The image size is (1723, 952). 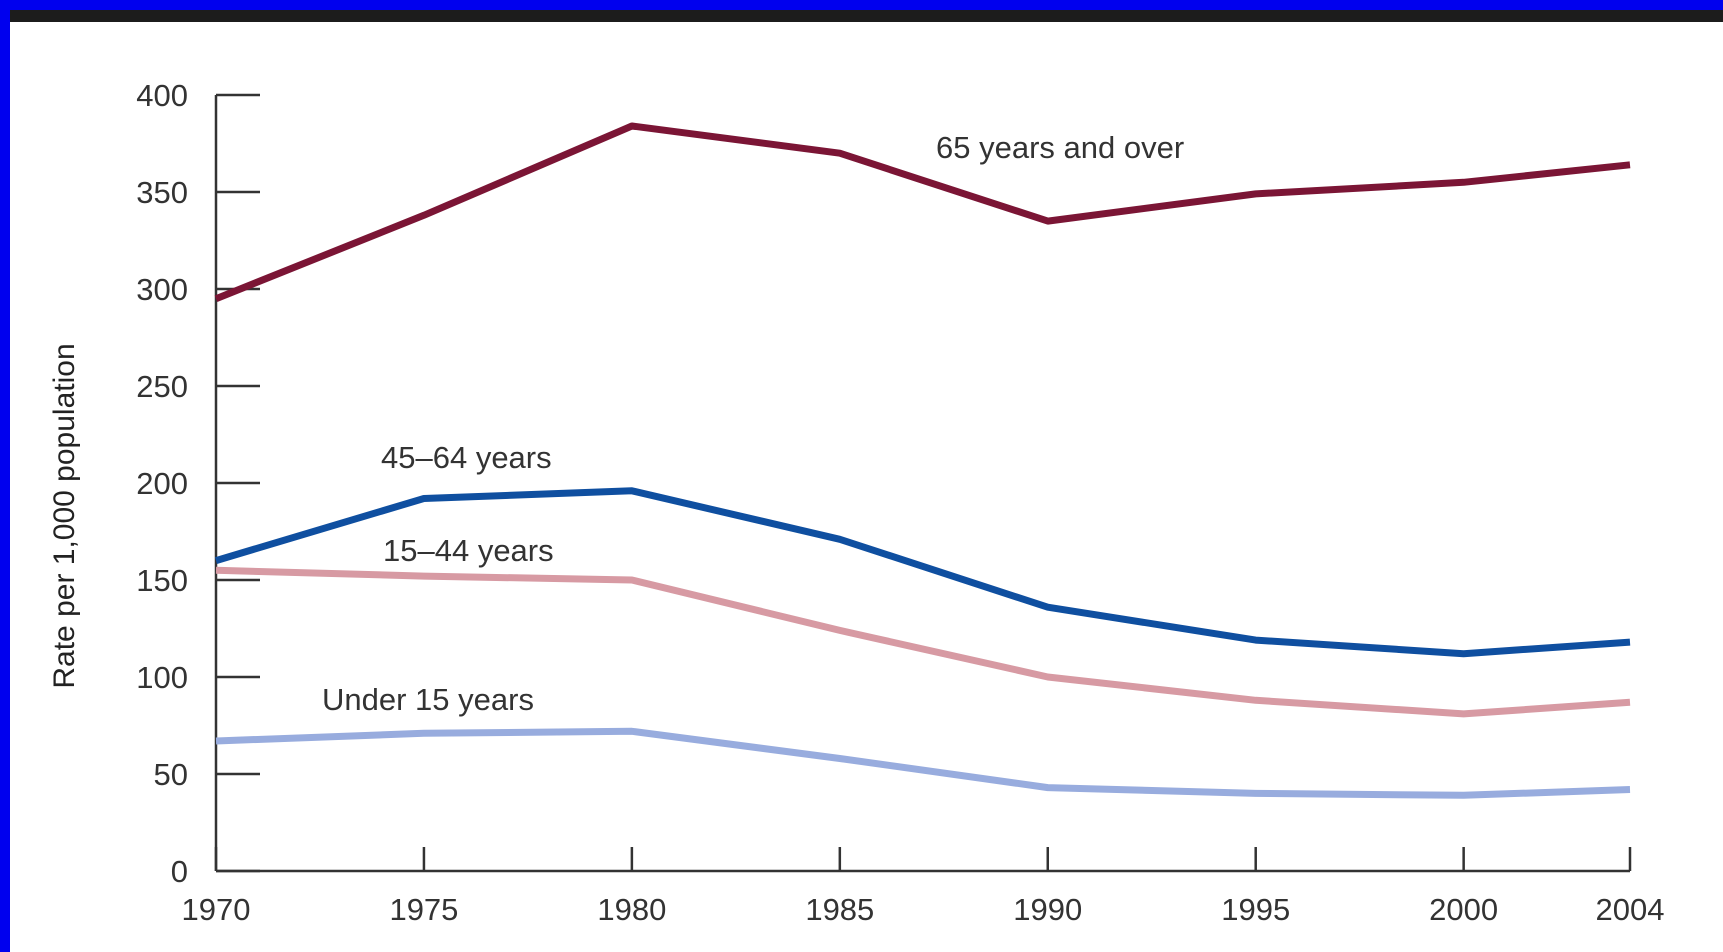 What do you see at coordinates (1060, 147) in the screenshot?
I see `series-label-0: 65 years and over` at bounding box center [1060, 147].